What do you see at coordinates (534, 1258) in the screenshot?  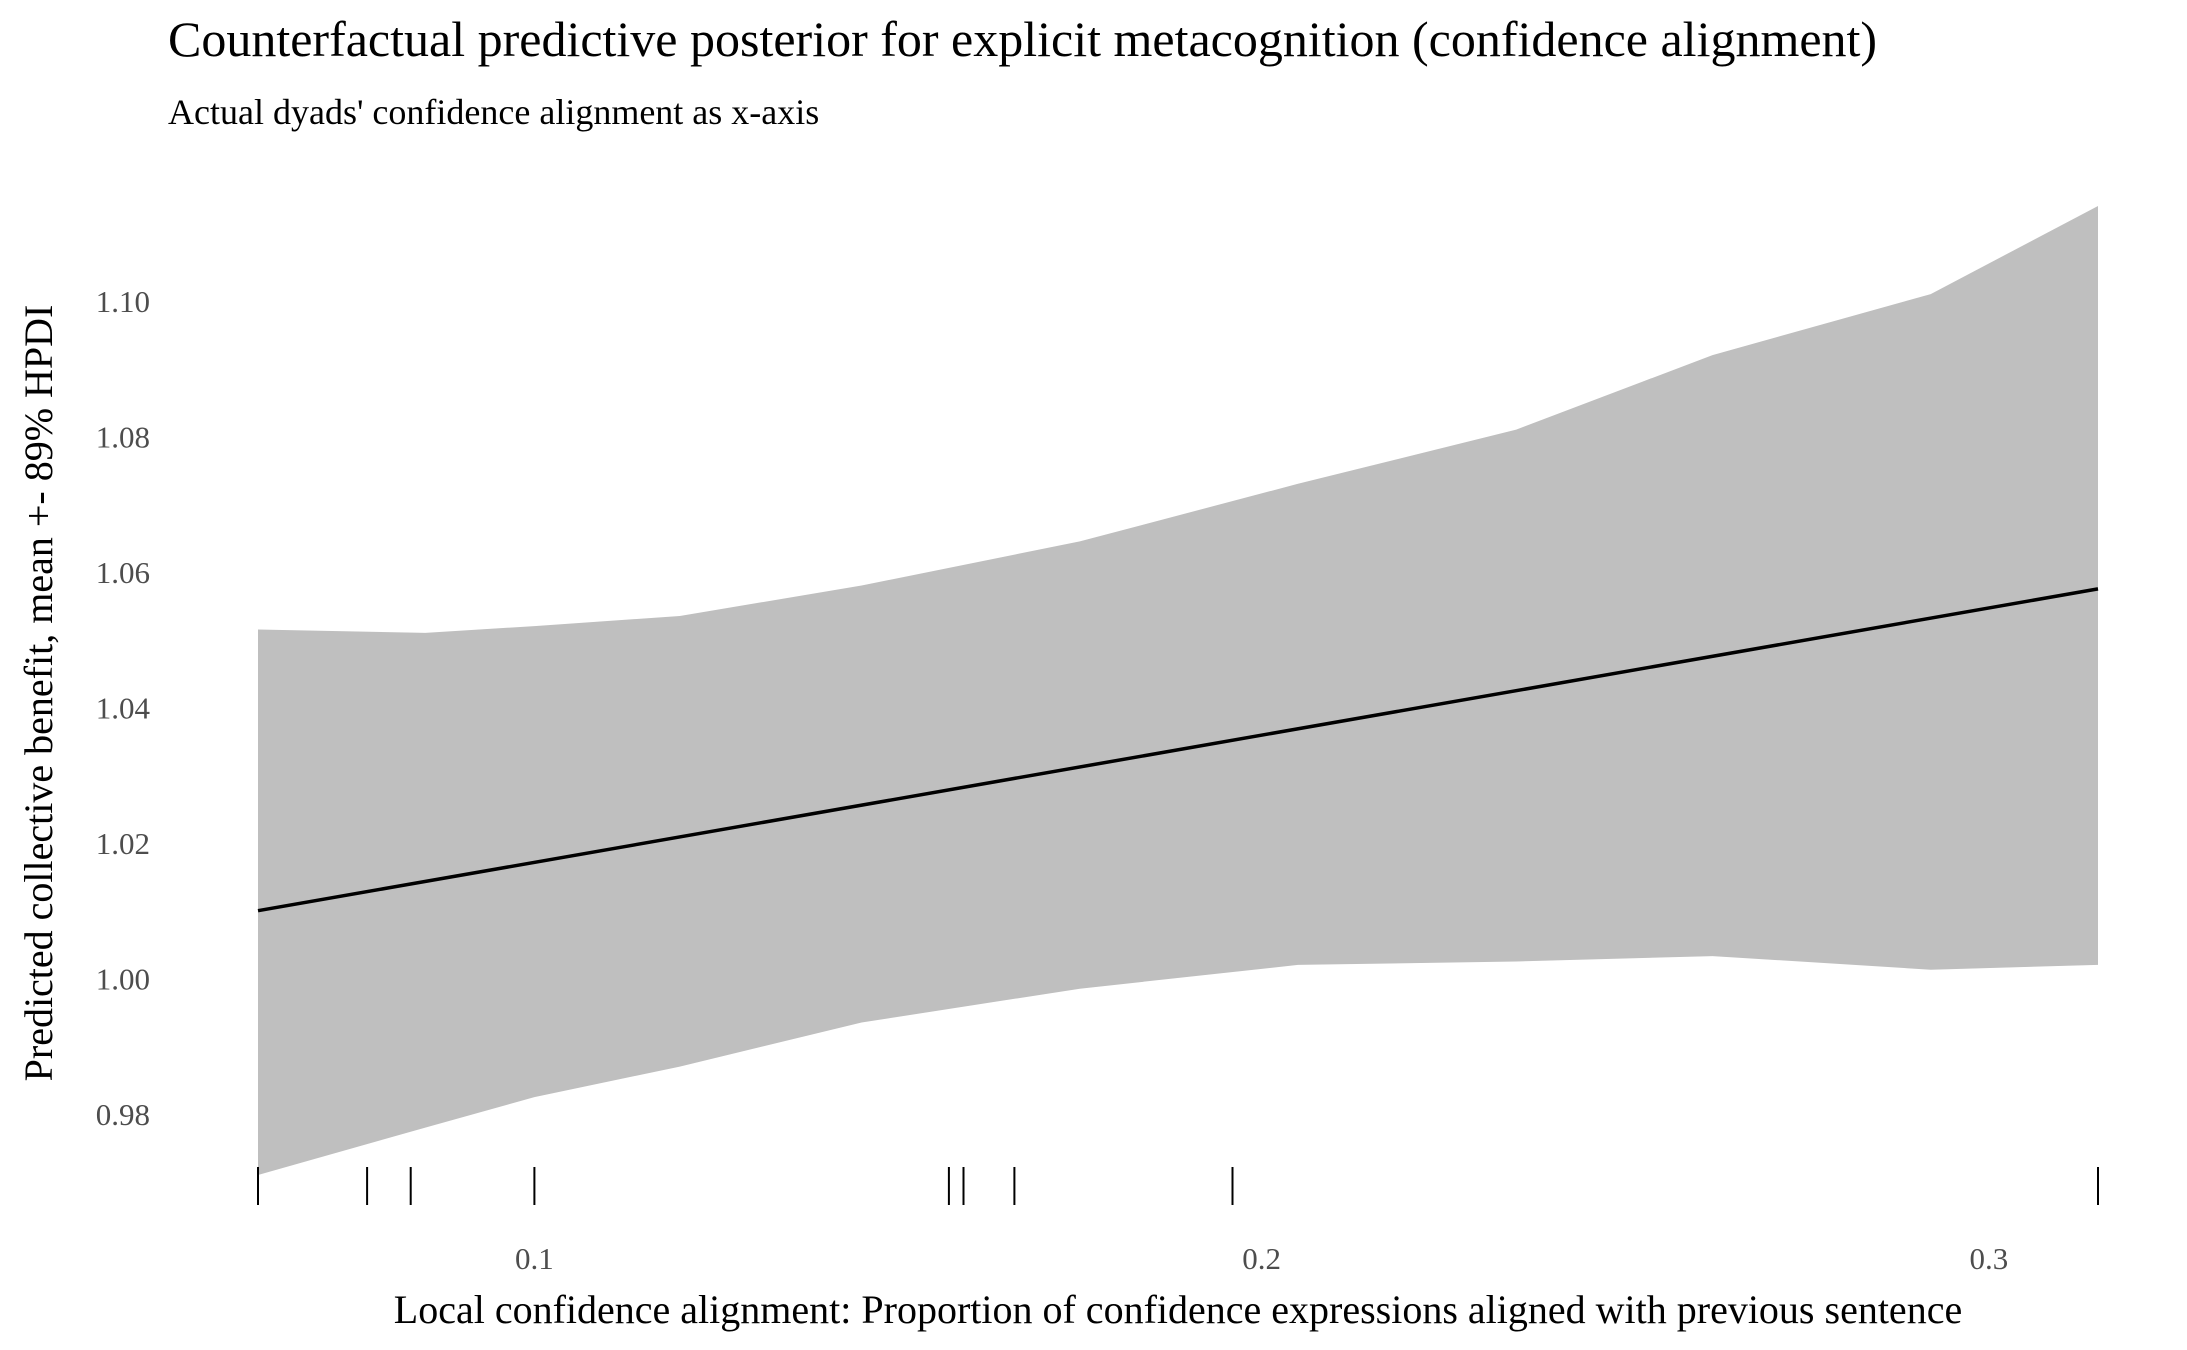 I see `x-tick-label: 0.1` at bounding box center [534, 1258].